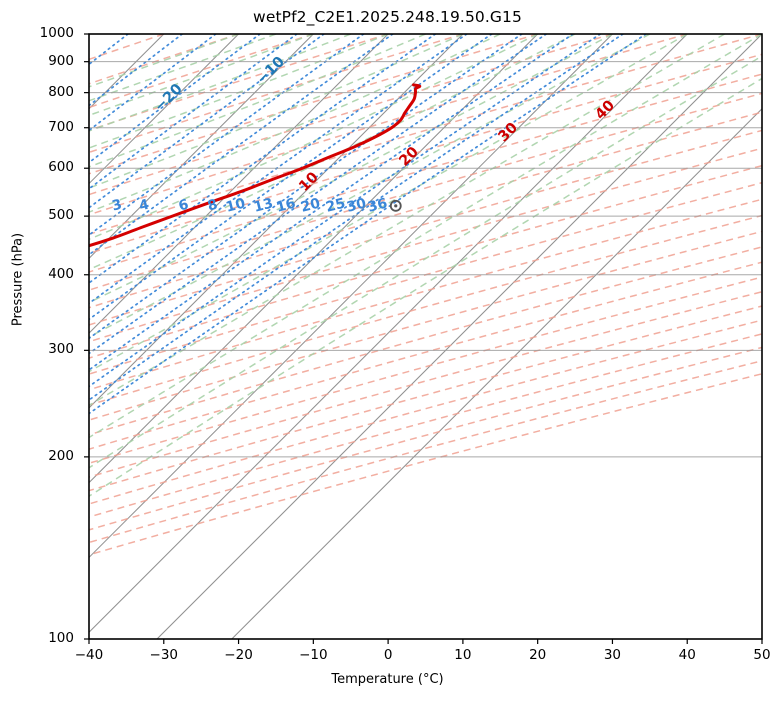 This screenshot has width=775, height=708. I want to click on mixing-ratio-label: 36, so click(377, 206).